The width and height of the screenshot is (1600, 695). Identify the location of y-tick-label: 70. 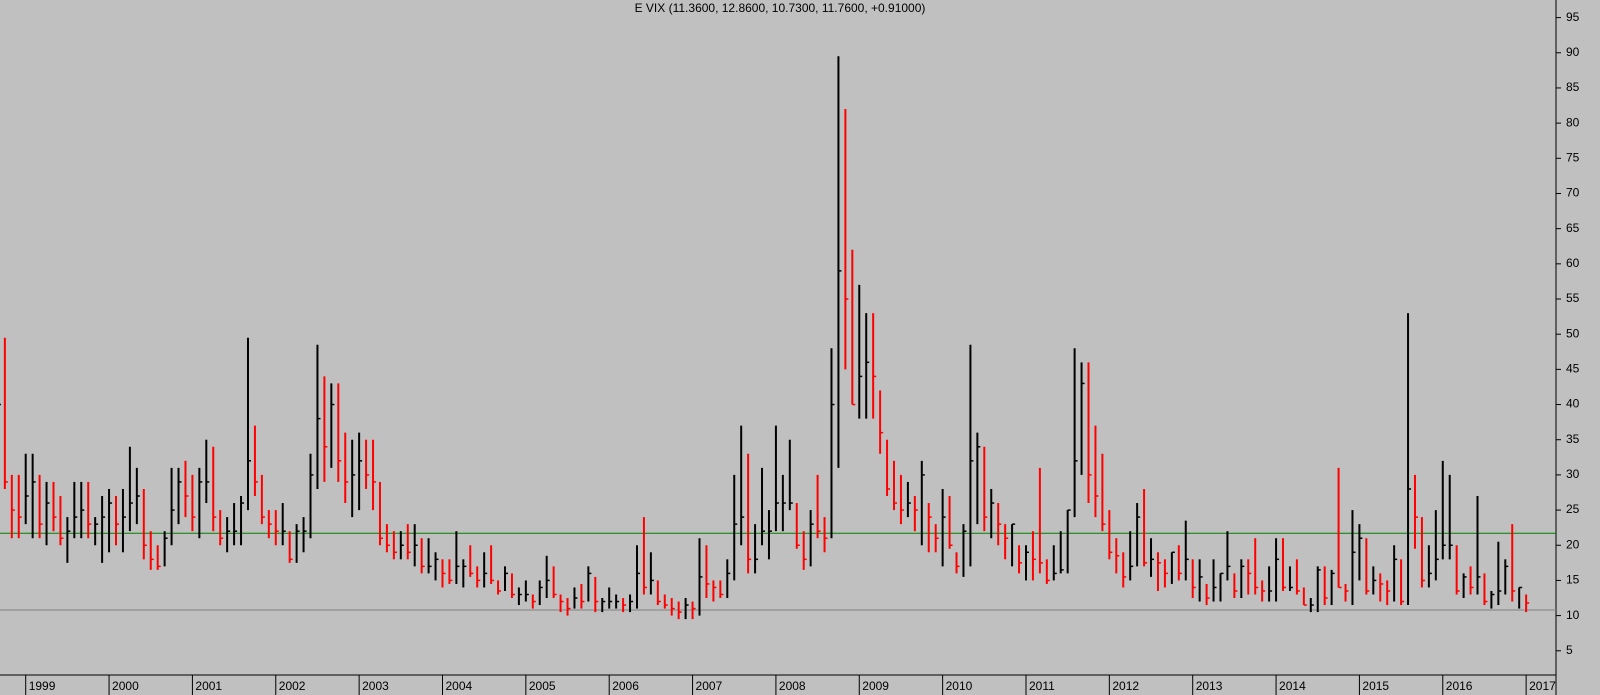
(1573, 193).